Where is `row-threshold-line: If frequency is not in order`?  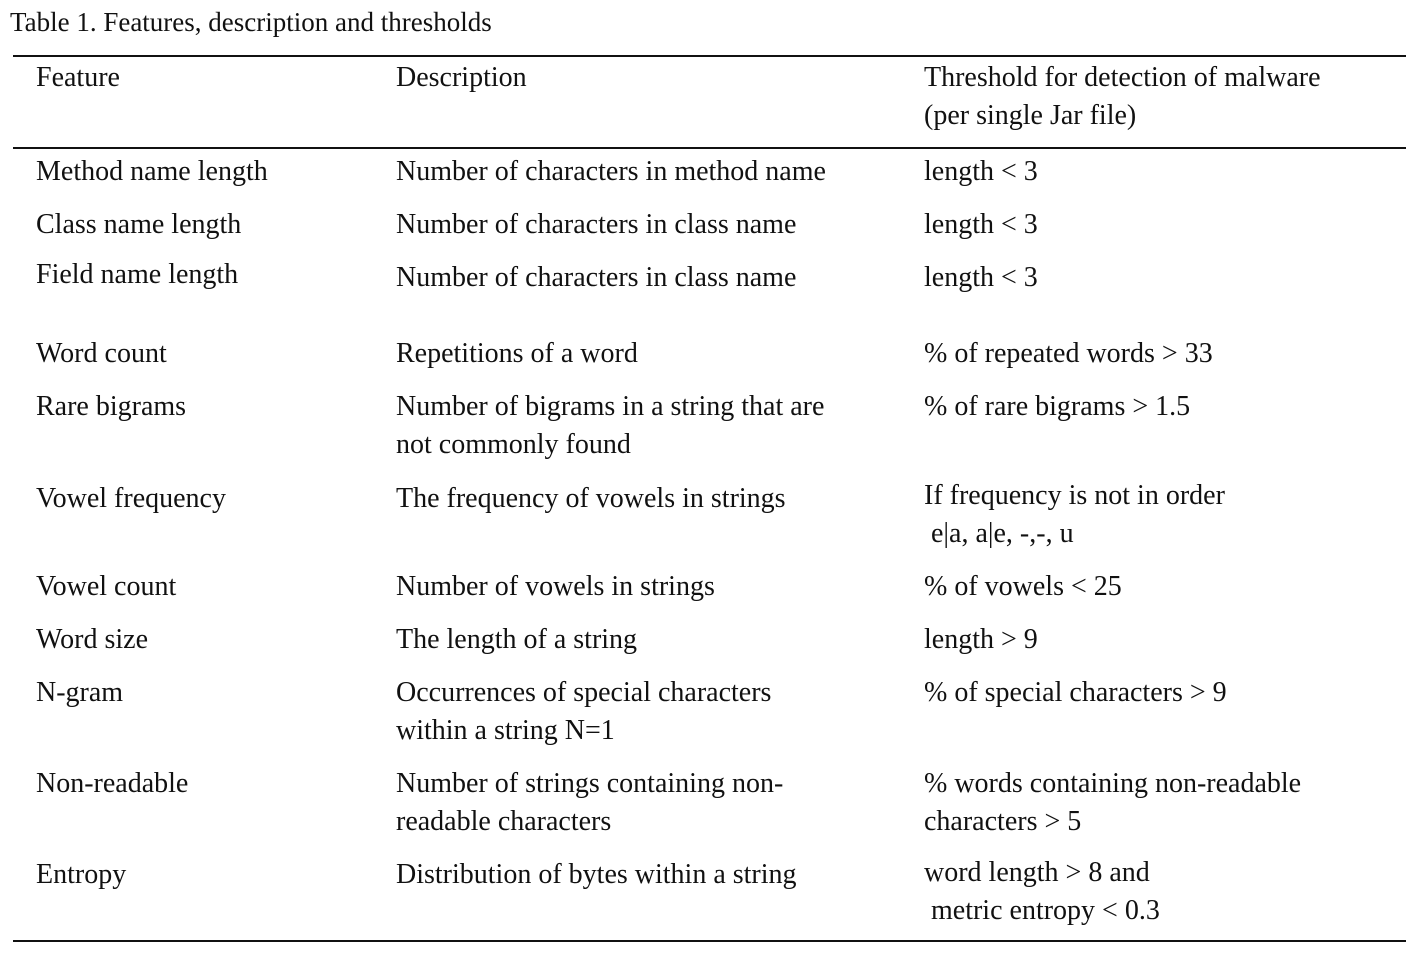 row-threshold-line: If frequency is not in order is located at coordinates (1074, 495).